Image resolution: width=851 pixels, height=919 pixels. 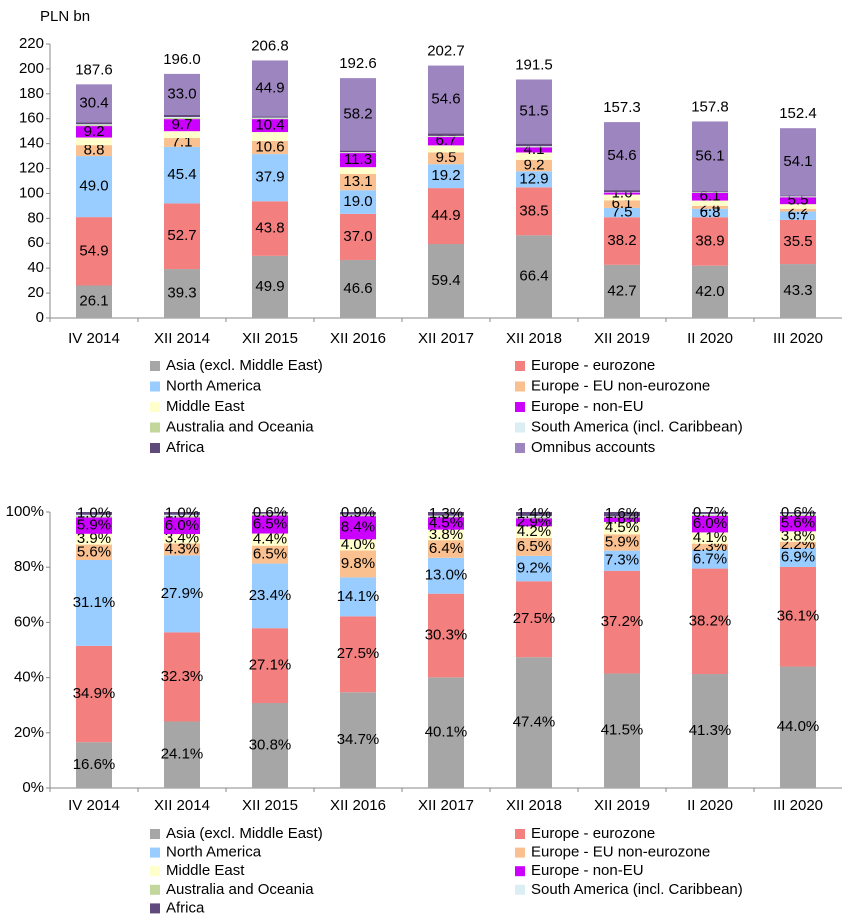 What do you see at coordinates (533, 210) in the screenshot?
I see `data-label: 38.5` at bounding box center [533, 210].